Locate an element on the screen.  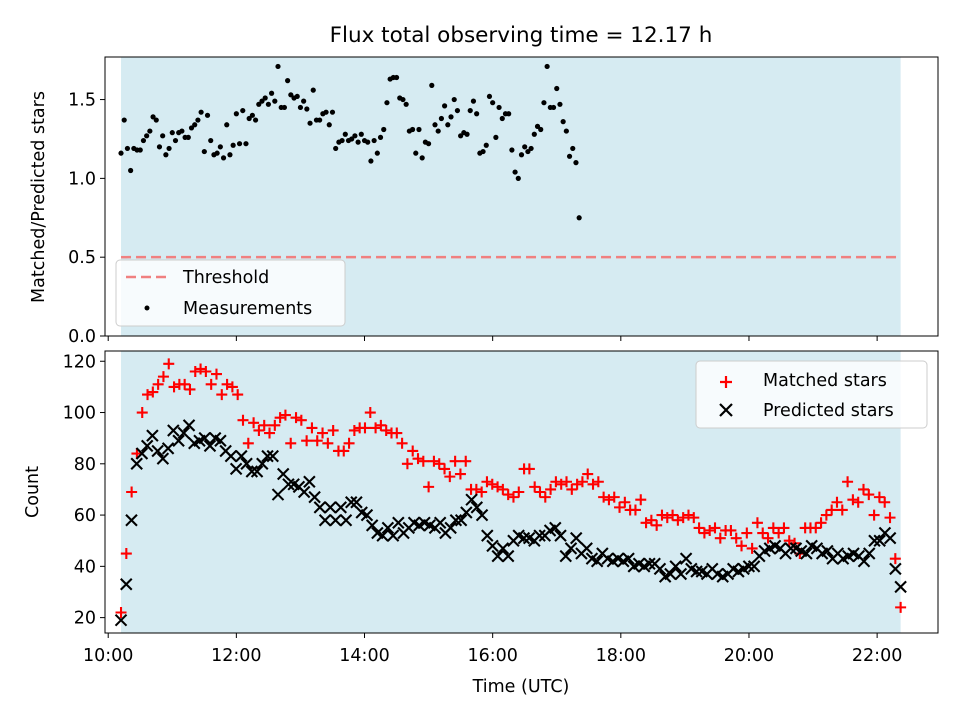
x-tick-label: 16:00 is located at coordinates (492, 656).